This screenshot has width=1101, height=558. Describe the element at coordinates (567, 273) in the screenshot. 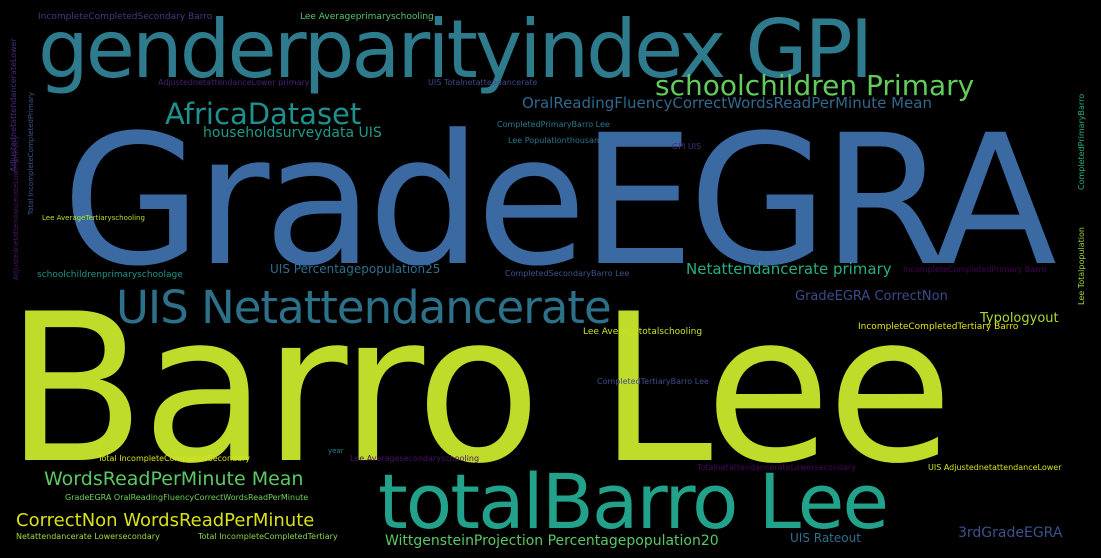

I see `word-small-11: CompletedSecondaryBarro Lee` at that location.